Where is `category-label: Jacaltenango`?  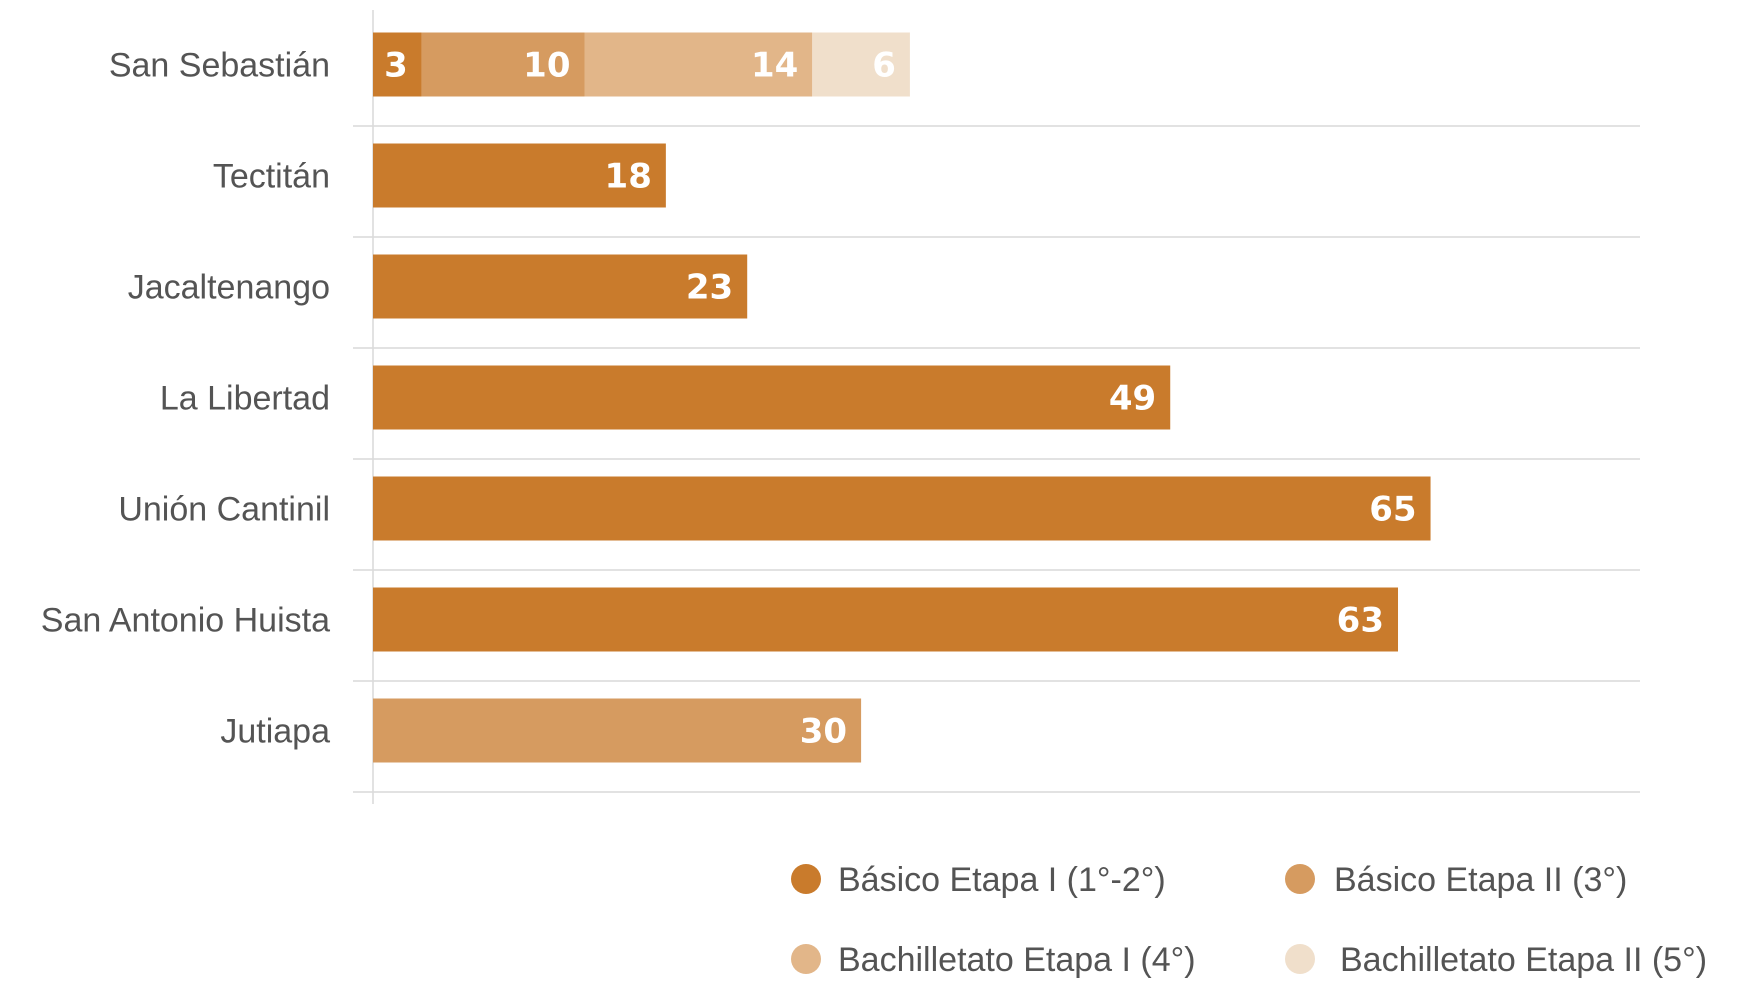
category-label: Jacaltenango is located at coordinates (229, 288).